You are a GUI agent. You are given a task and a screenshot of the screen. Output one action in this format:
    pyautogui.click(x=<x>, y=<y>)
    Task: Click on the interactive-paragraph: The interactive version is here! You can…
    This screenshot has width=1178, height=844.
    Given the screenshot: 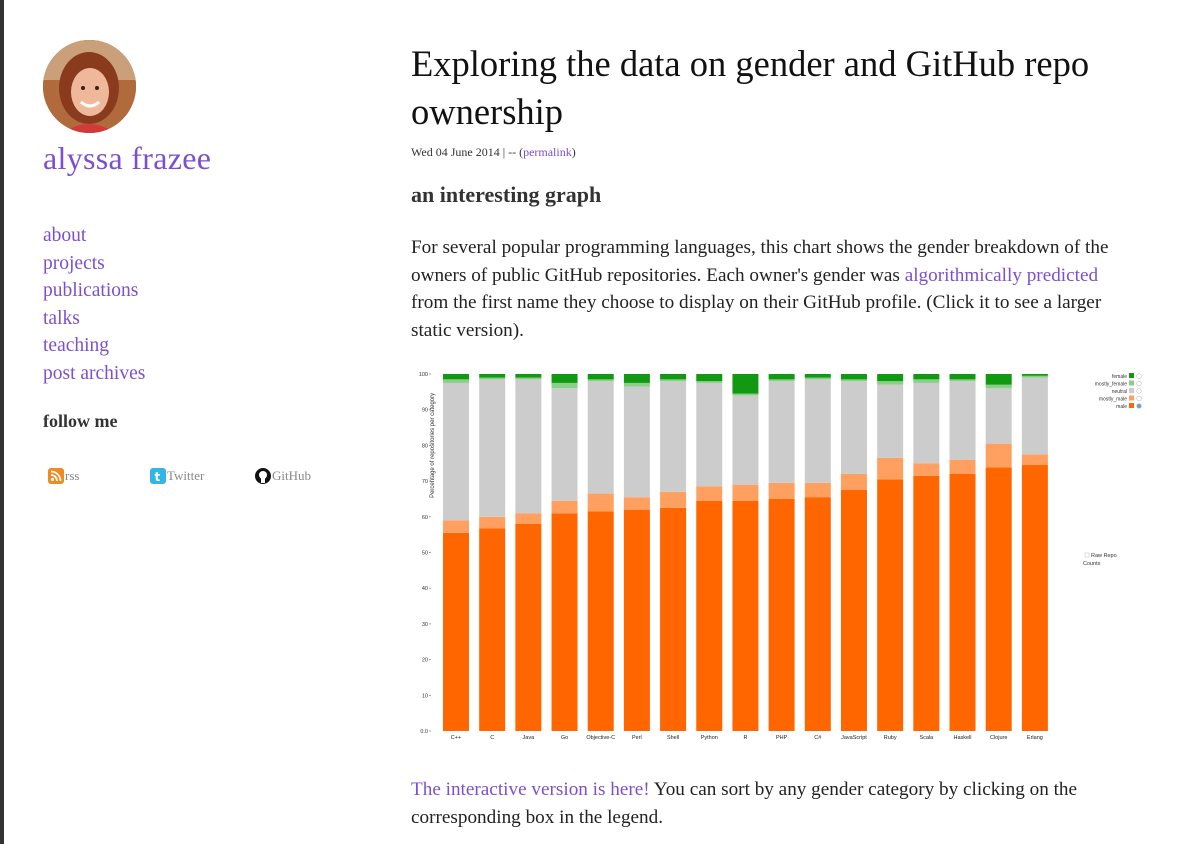 What is the action you would take?
    pyautogui.click(x=771, y=803)
    